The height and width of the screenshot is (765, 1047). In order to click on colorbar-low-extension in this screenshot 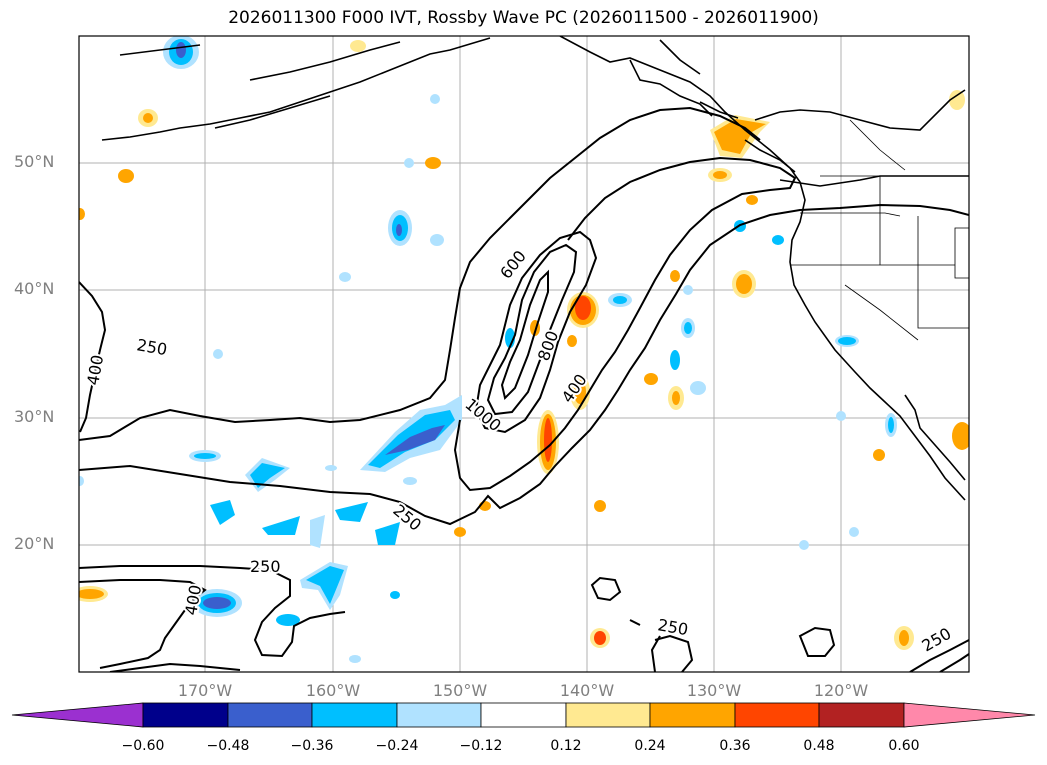, I will do `click(77, 715)`.